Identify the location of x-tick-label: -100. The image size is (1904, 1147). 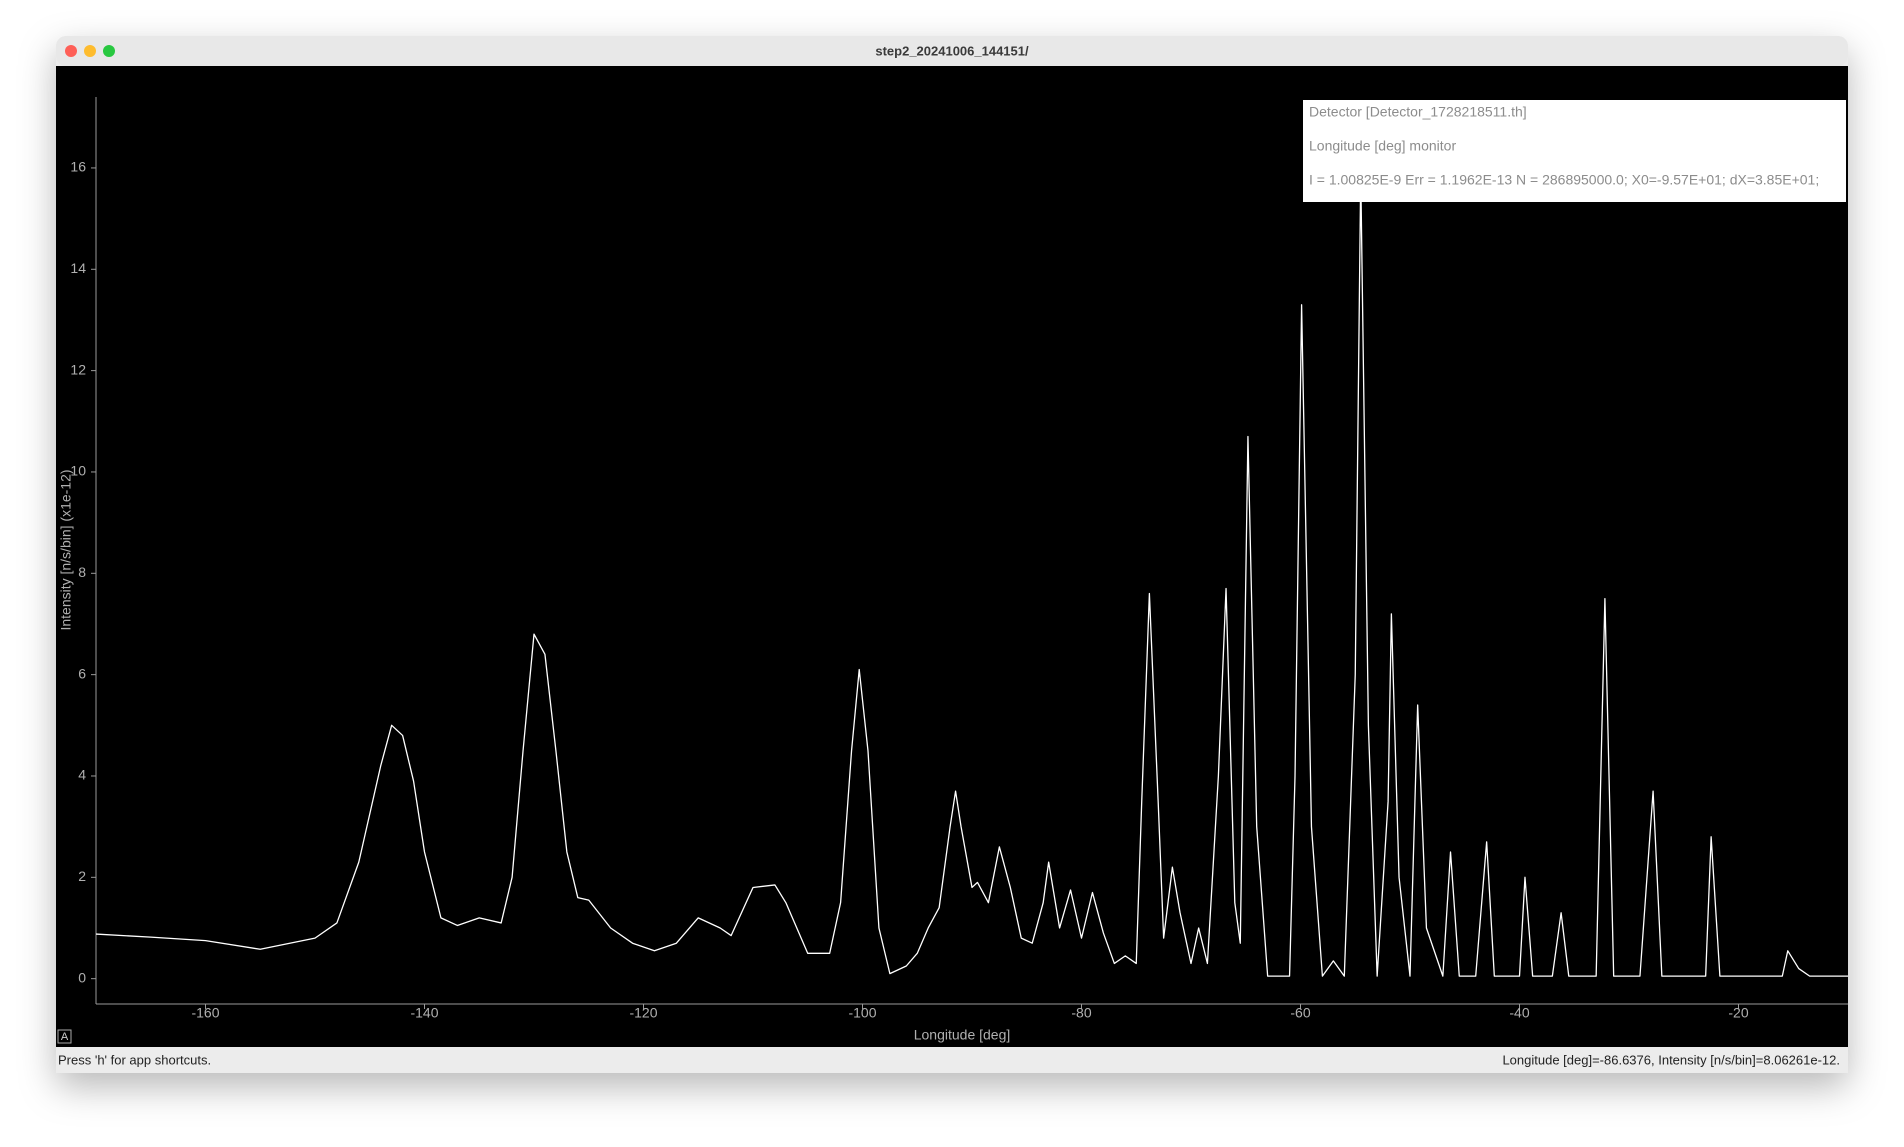
(862, 1013).